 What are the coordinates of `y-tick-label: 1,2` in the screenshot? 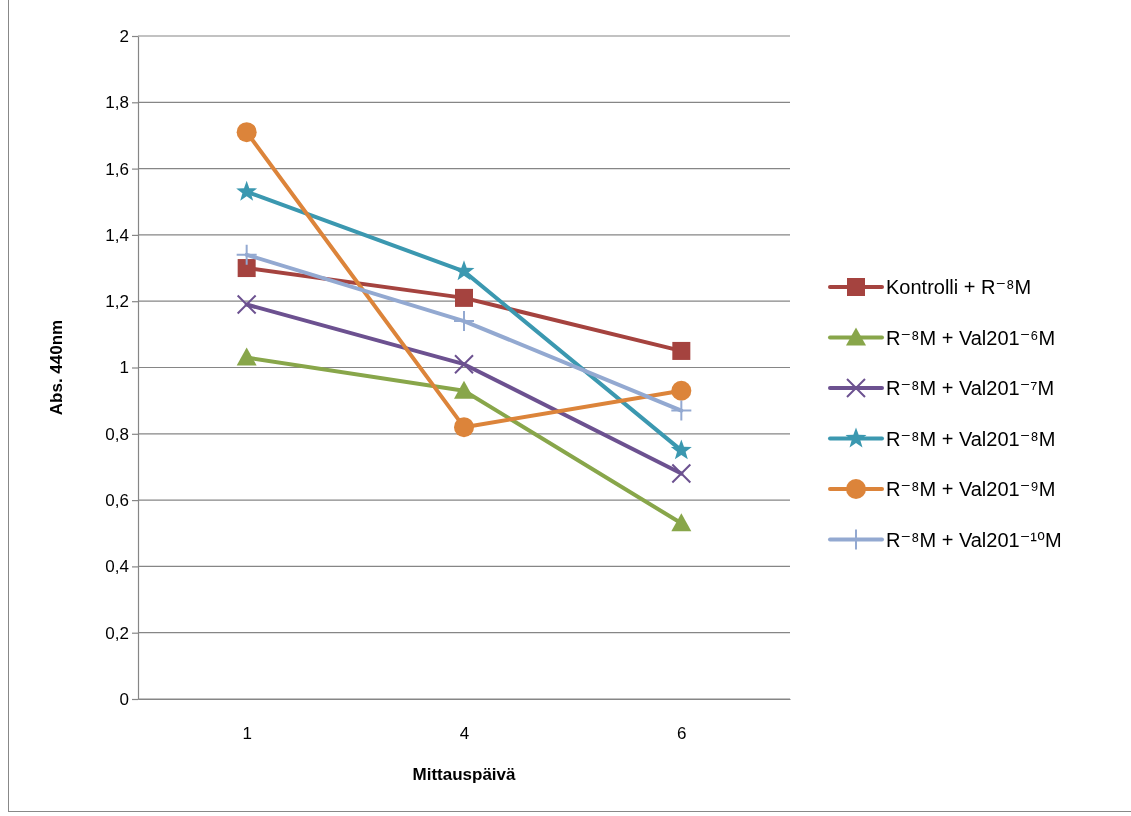 It's located at (117, 302).